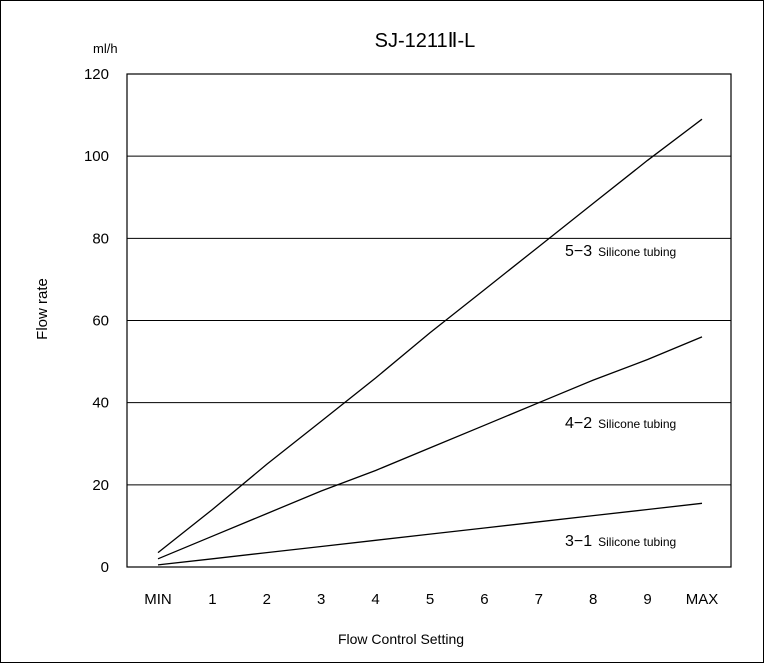 The image size is (764, 664). What do you see at coordinates (96, 156) in the screenshot?
I see `y-tick-label: 100` at bounding box center [96, 156].